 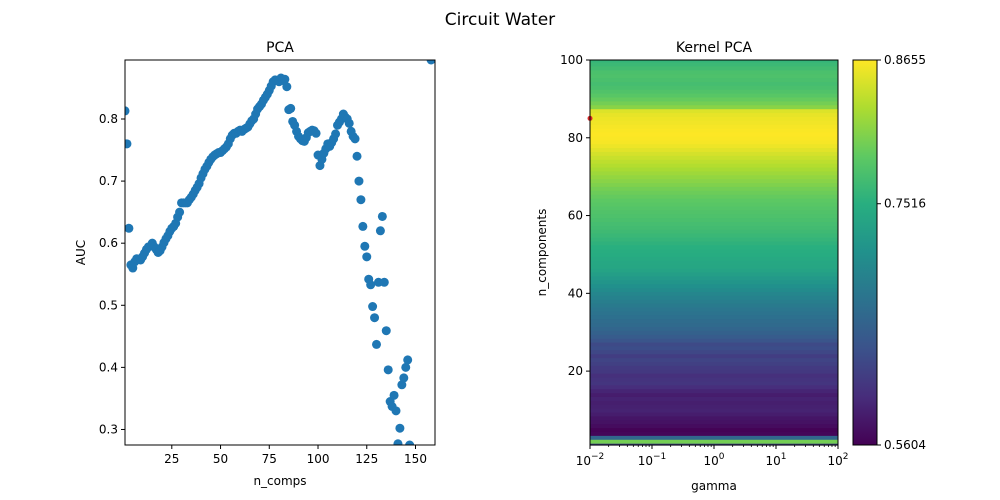 What do you see at coordinates (865, 252) in the screenshot?
I see `colorbar` at bounding box center [865, 252].